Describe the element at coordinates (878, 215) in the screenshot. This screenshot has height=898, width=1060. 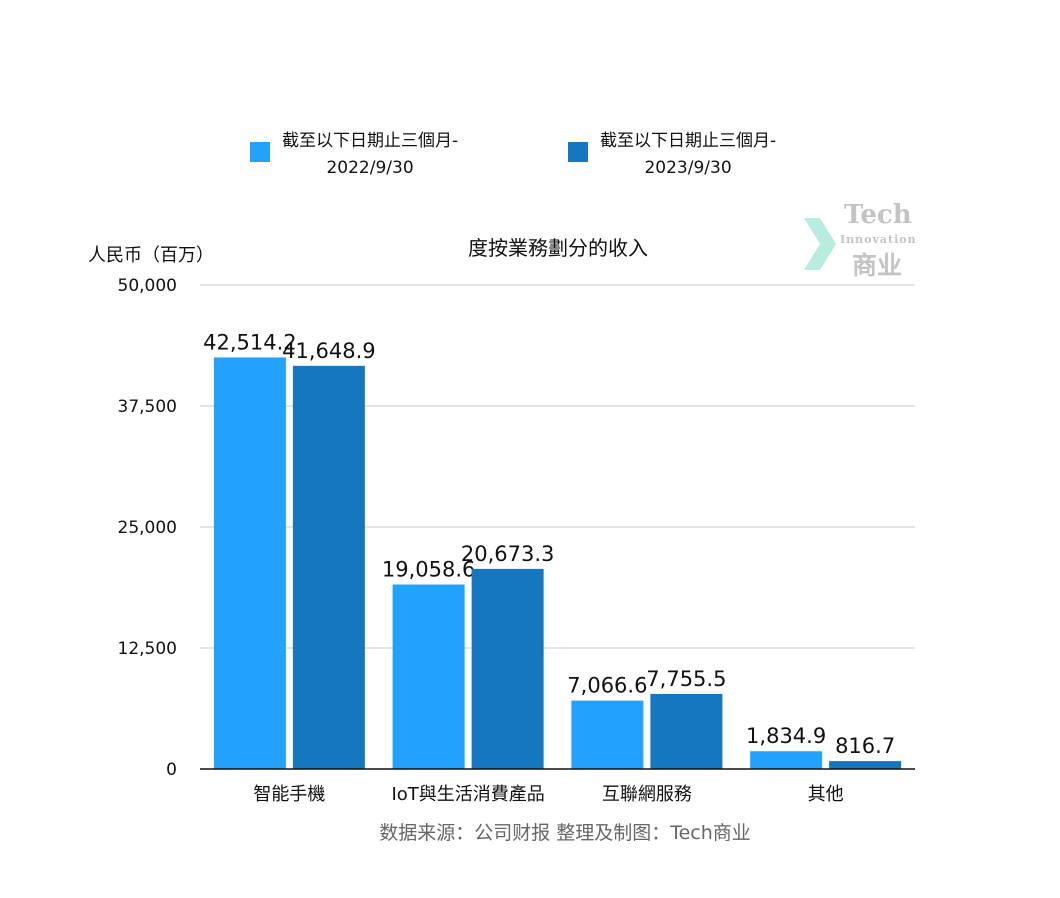
I see `logo-text-tech: Tech` at that location.